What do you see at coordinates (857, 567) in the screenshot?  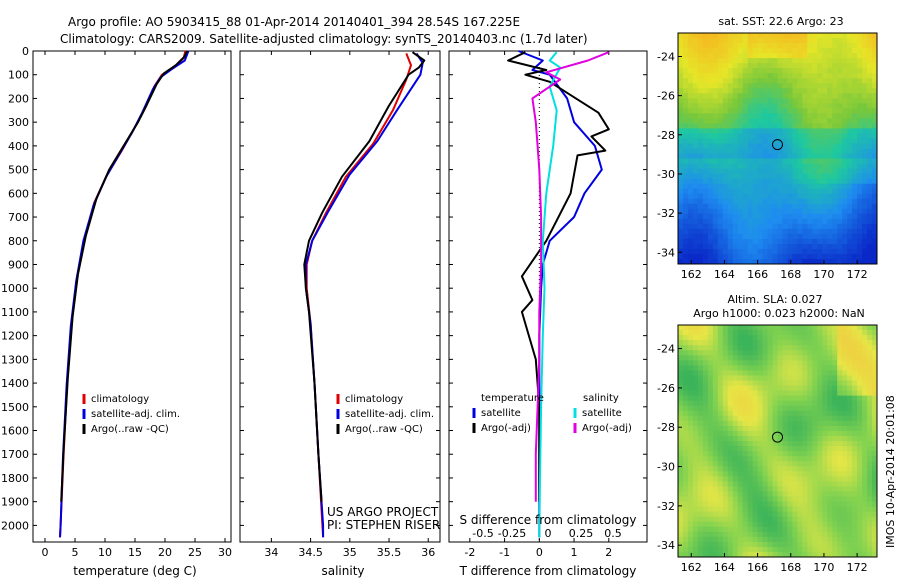 I see `sla_map-xtick-label: 172` at bounding box center [857, 567].